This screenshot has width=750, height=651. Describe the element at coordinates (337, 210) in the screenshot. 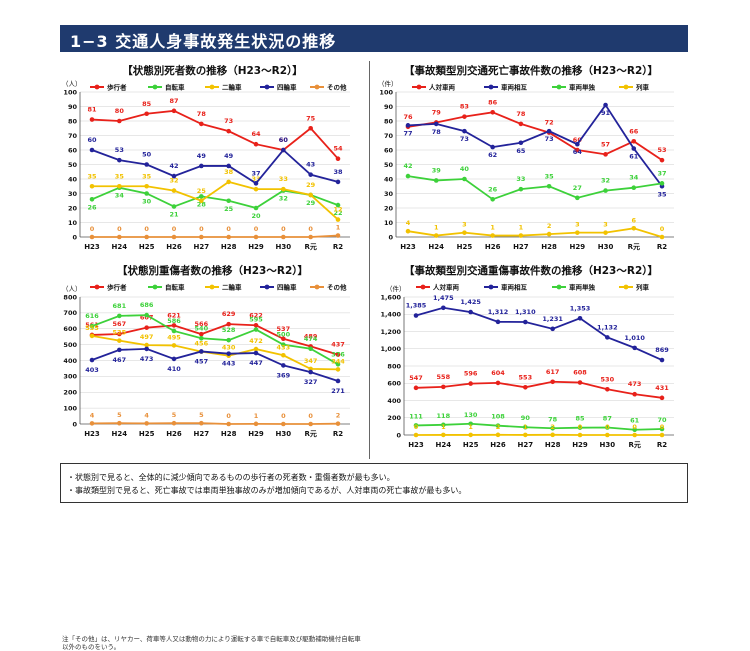

I see `data-label: 12` at that location.